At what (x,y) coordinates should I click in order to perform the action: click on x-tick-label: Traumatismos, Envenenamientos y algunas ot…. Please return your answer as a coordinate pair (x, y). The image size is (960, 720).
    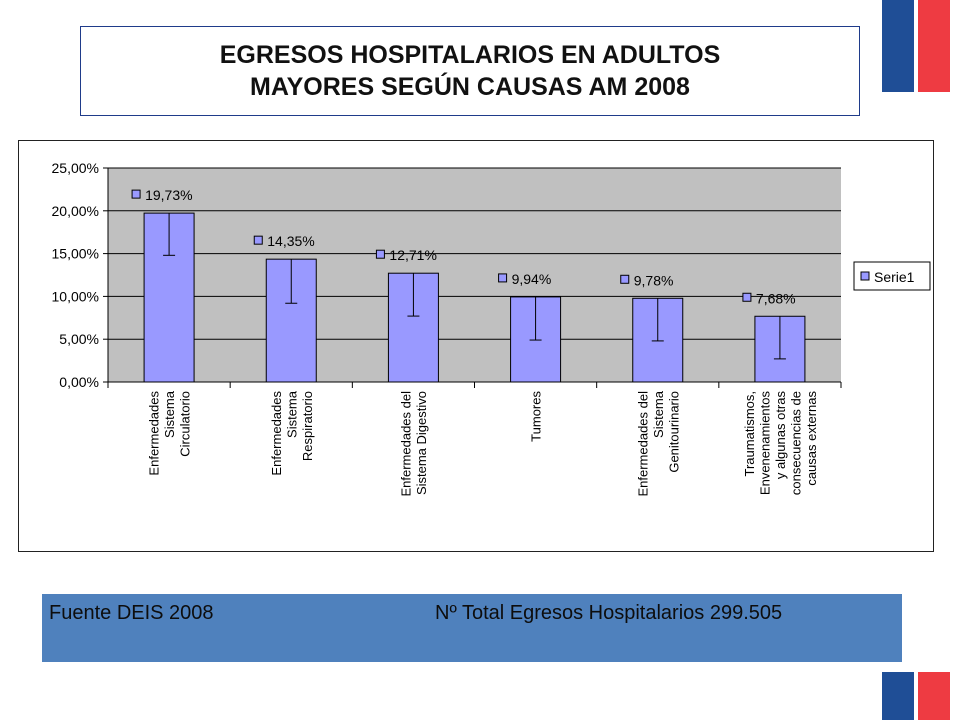
    Looking at the image, I should click on (780, 443).